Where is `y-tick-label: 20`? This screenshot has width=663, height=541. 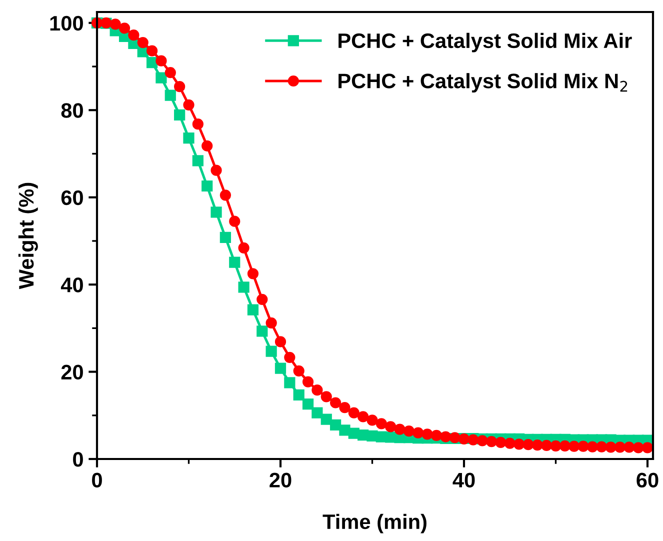
y-tick-label: 20 is located at coordinates (72, 372).